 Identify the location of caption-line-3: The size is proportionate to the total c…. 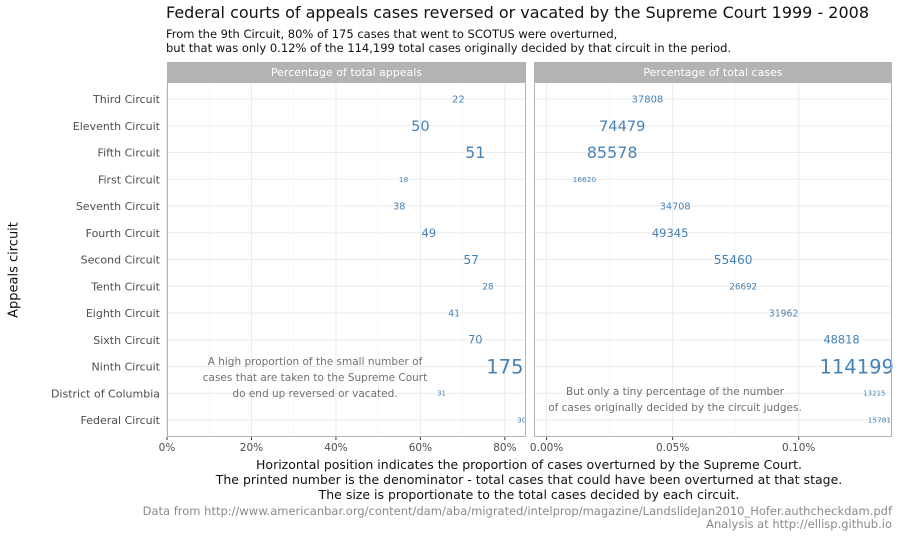
(529, 494).